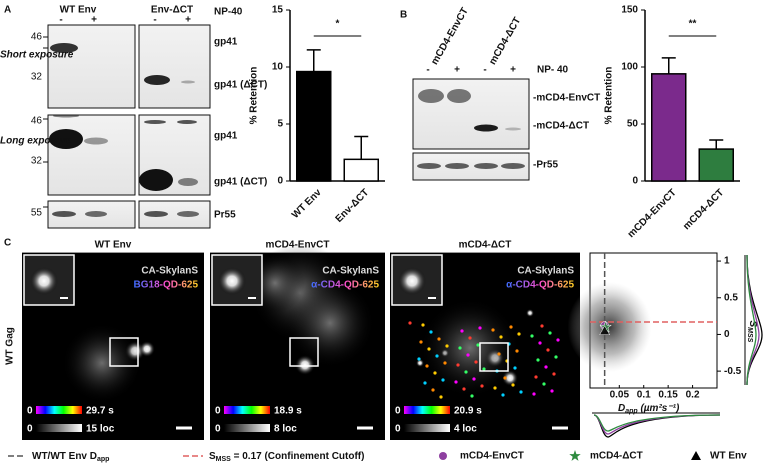 The height and width of the screenshot is (466, 769). What do you see at coordinates (659, 408) in the screenshot?
I see `x-axis-label-part: (µm²s⁻¹)` at bounding box center [659, 408].